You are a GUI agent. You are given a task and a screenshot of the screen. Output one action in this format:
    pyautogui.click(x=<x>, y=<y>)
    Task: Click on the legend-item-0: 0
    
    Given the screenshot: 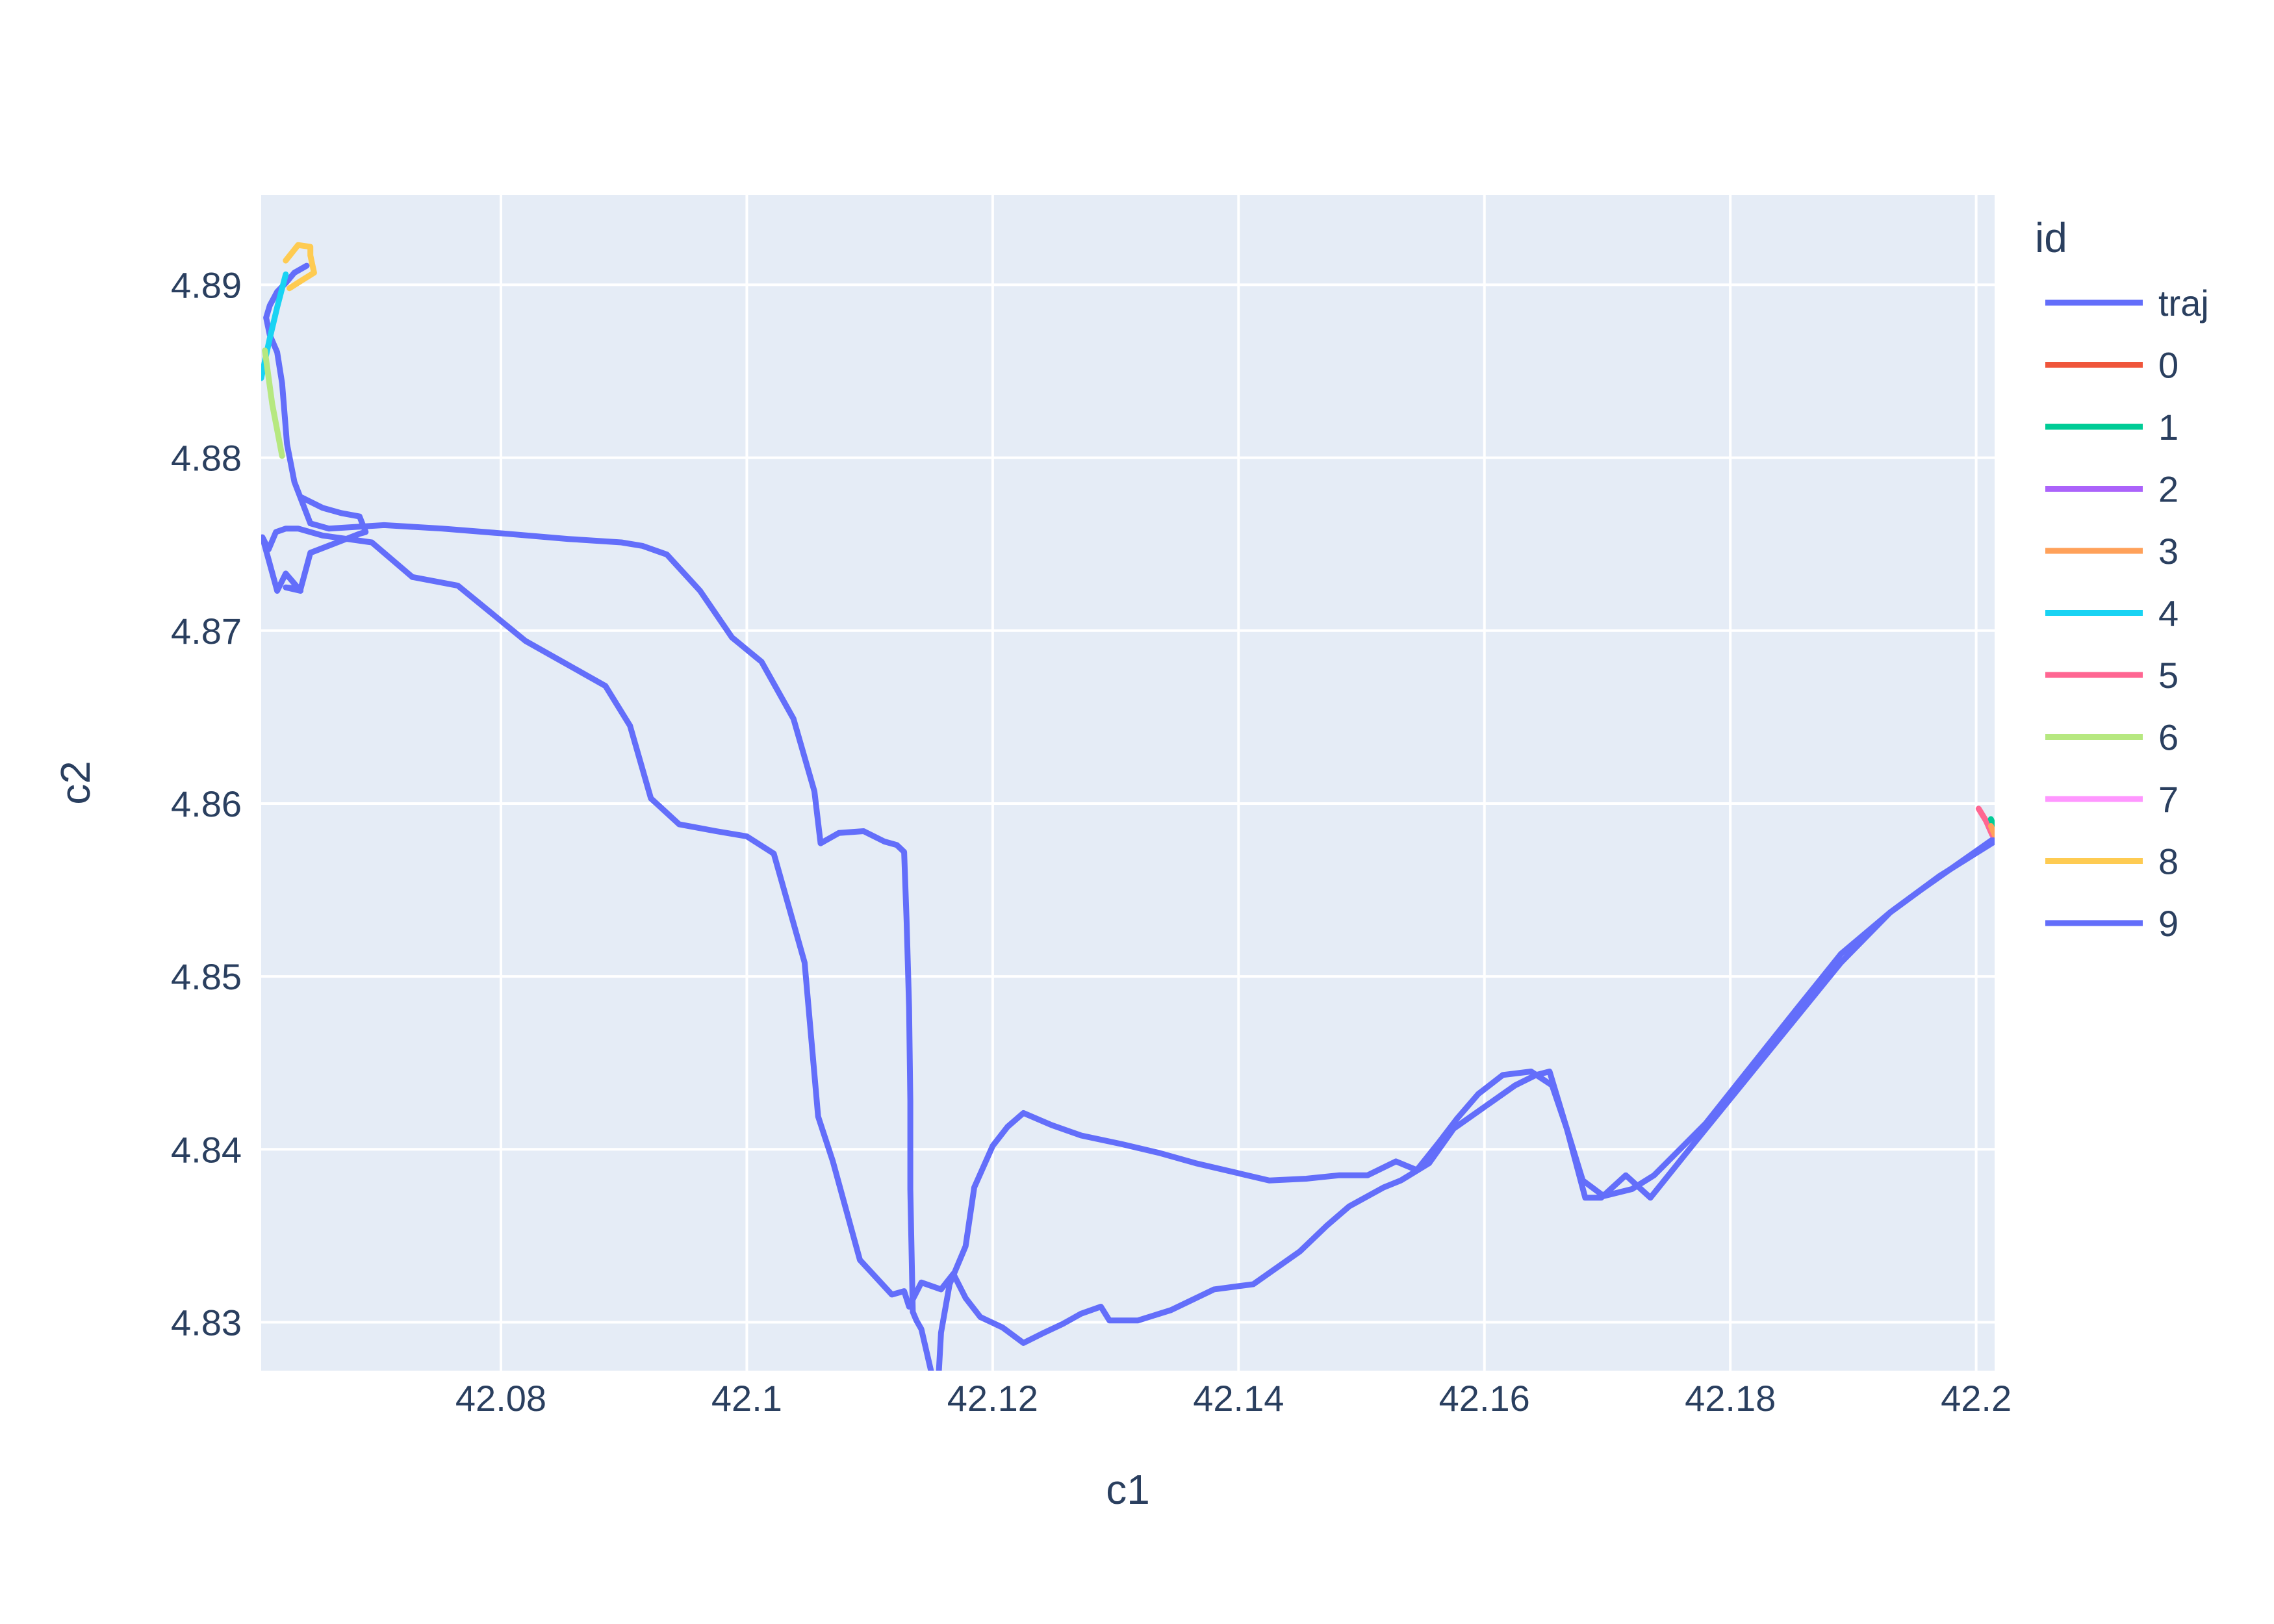 What is the action you would take?
    pyautogui.click(x=2111, y=365)
    